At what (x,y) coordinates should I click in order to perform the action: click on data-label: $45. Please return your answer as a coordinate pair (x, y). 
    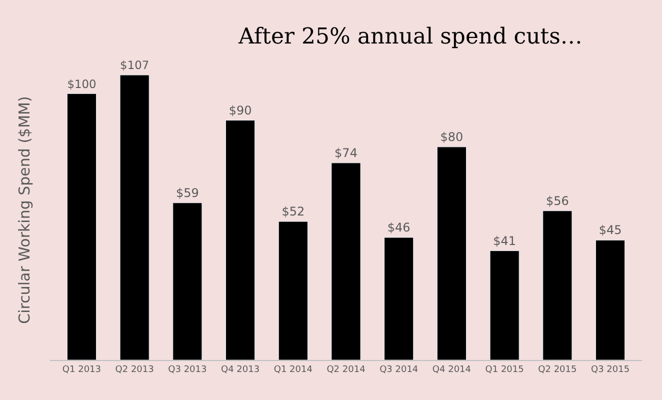
    Looking at the image, I should click on (610, 230).